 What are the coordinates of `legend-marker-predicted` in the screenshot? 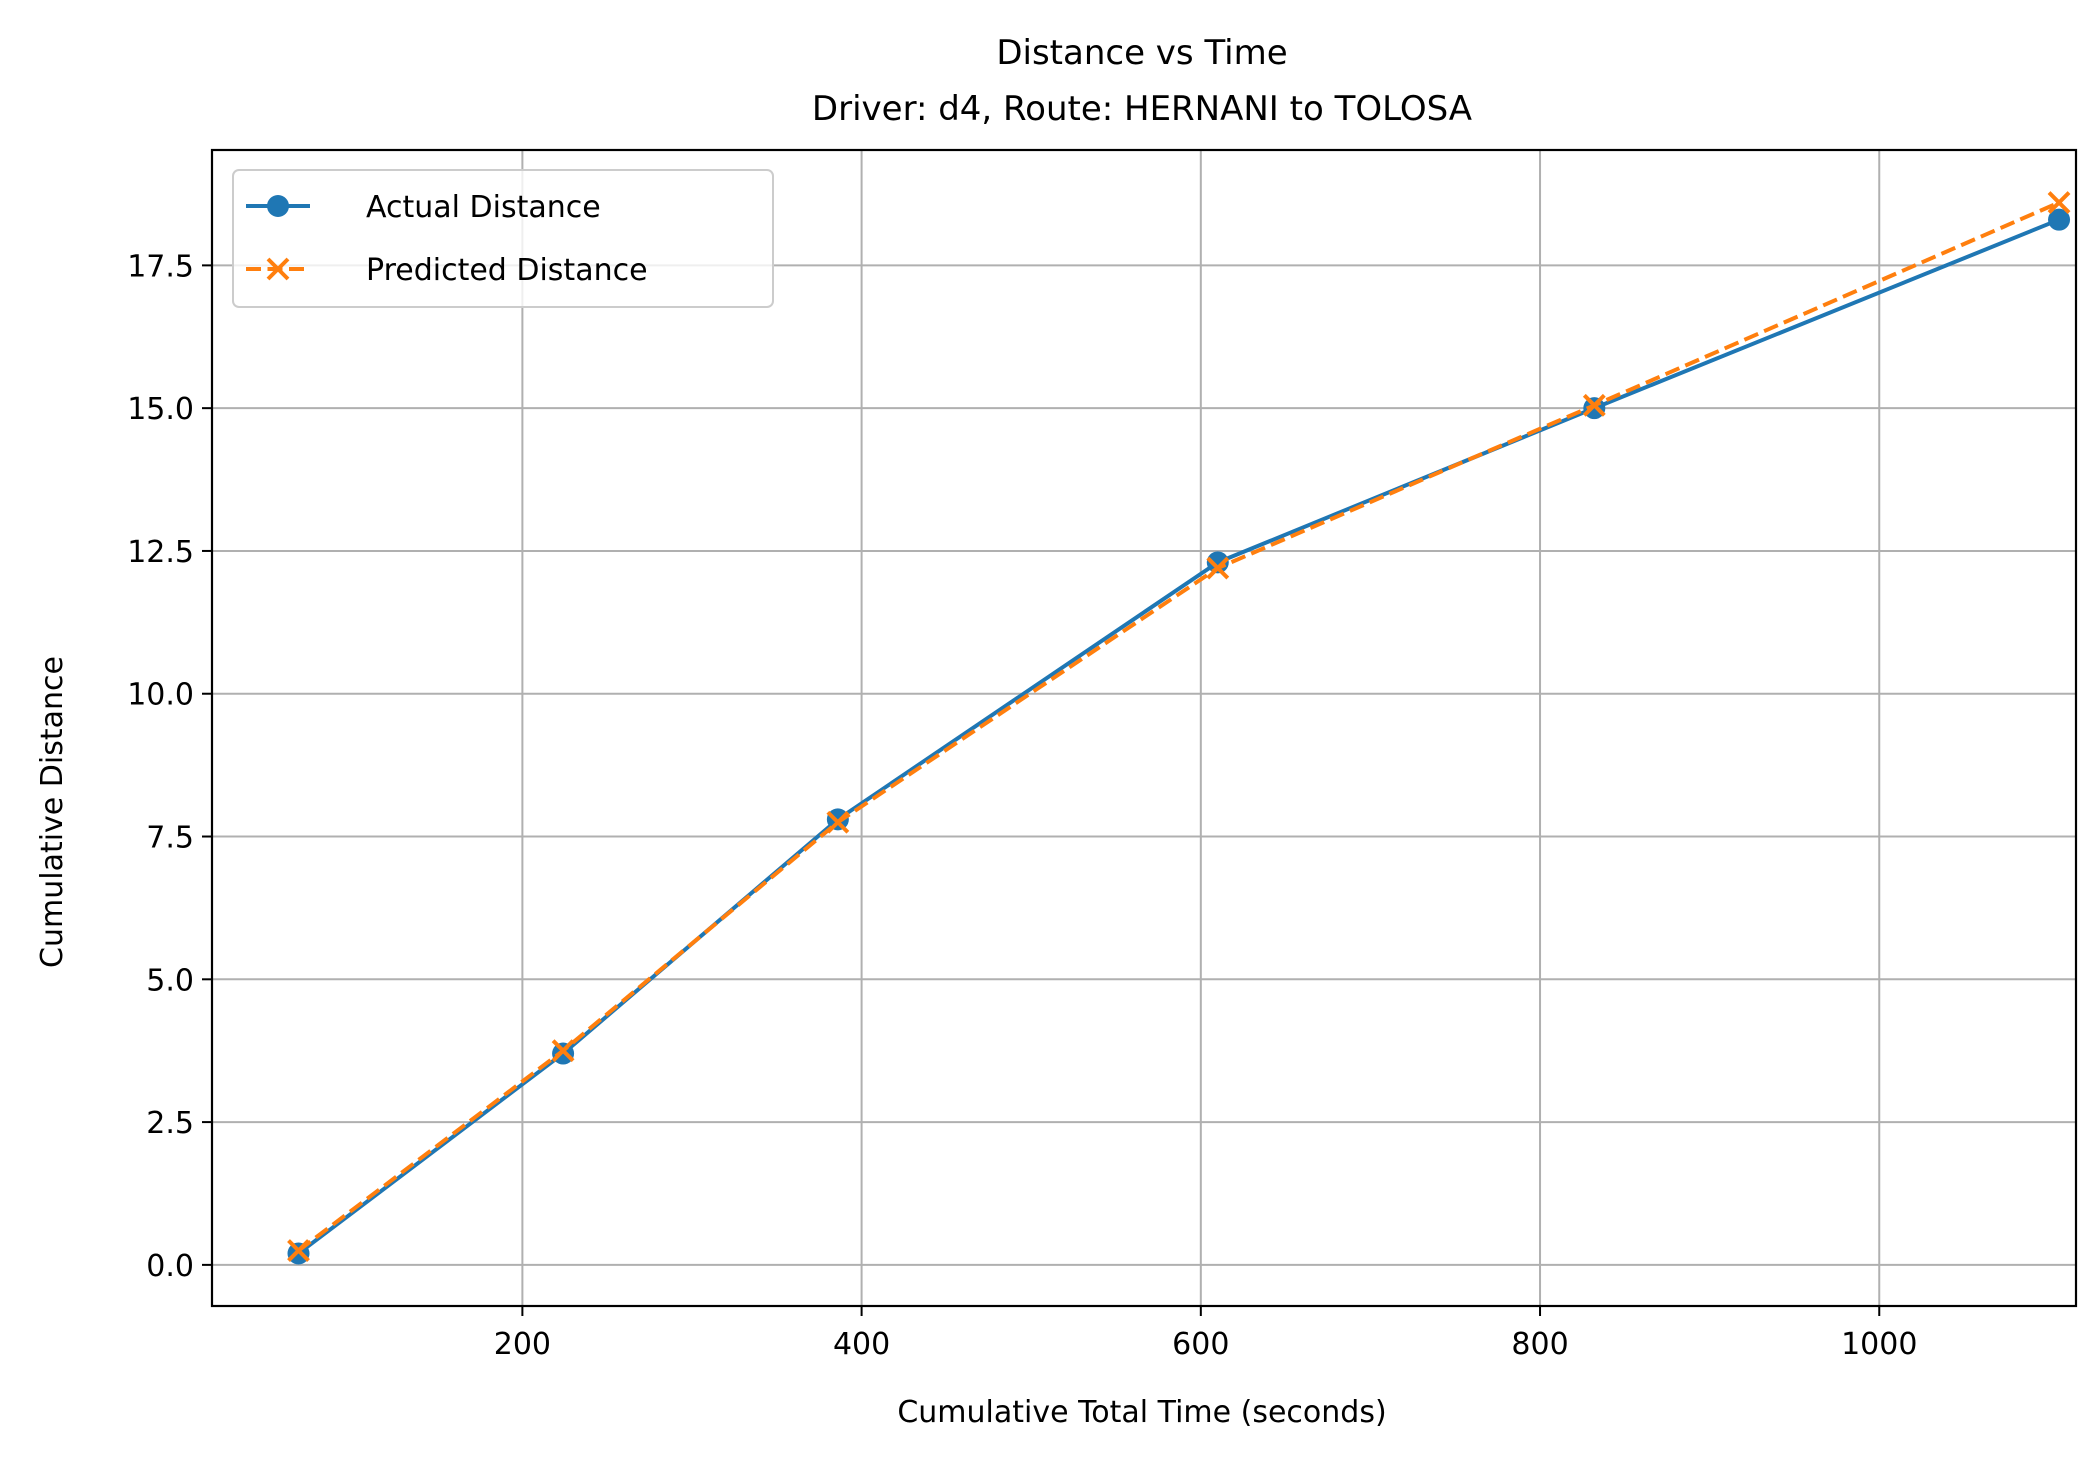 It's located at (278, 269).